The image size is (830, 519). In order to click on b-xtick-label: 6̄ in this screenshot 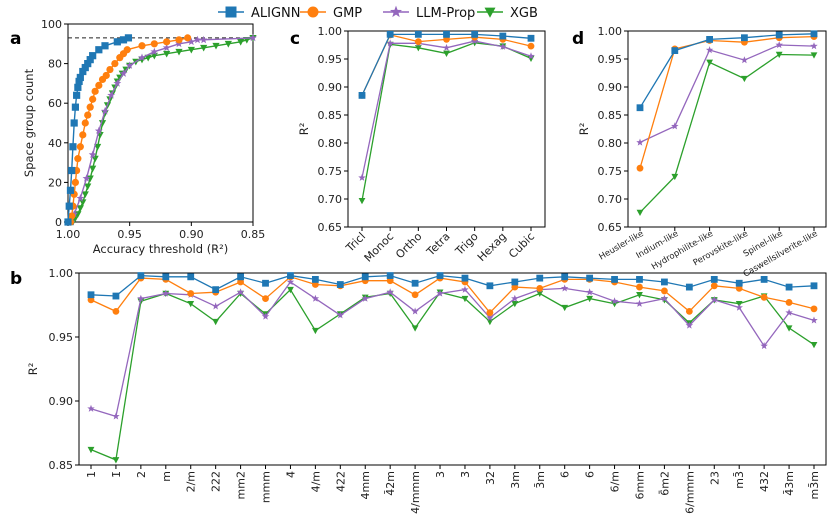, I will do `click(590, 474)`.